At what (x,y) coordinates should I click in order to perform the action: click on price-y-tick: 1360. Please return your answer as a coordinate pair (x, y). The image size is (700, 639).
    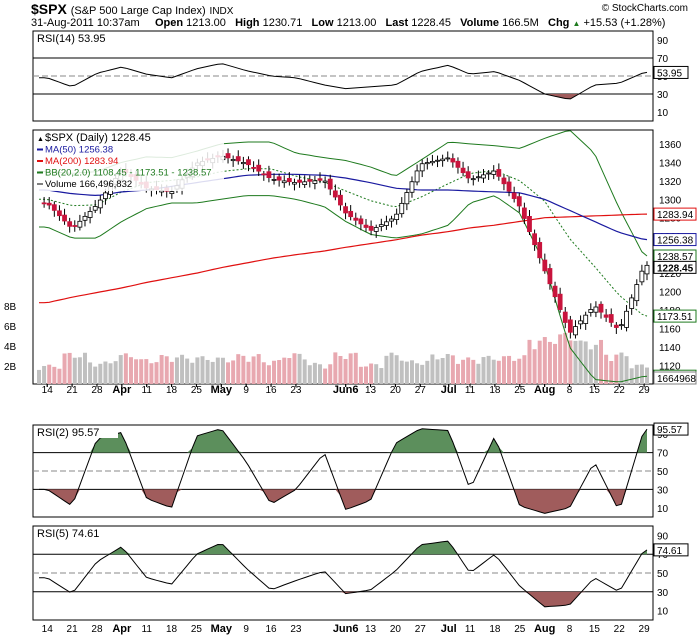
    Looking at the image, I should click on (670, 145).